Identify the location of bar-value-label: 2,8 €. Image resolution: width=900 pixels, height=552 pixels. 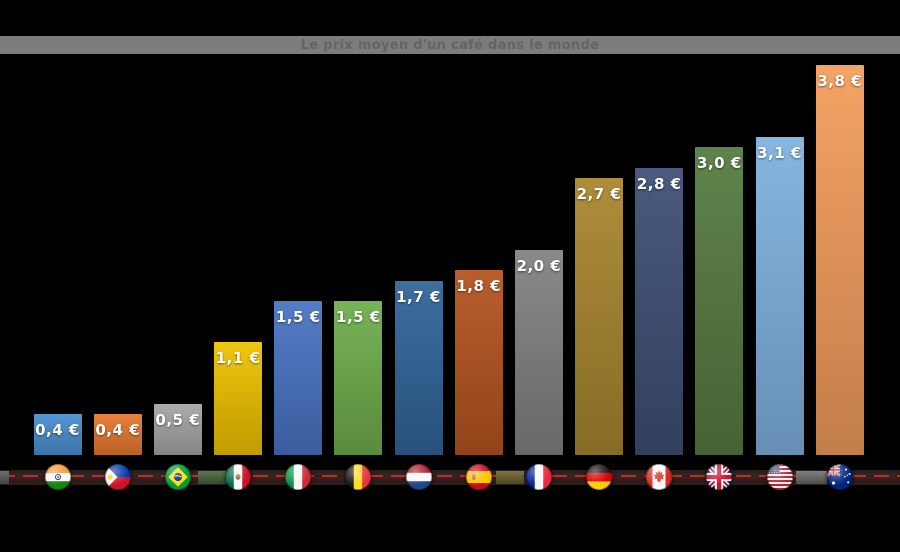
(659, 184).